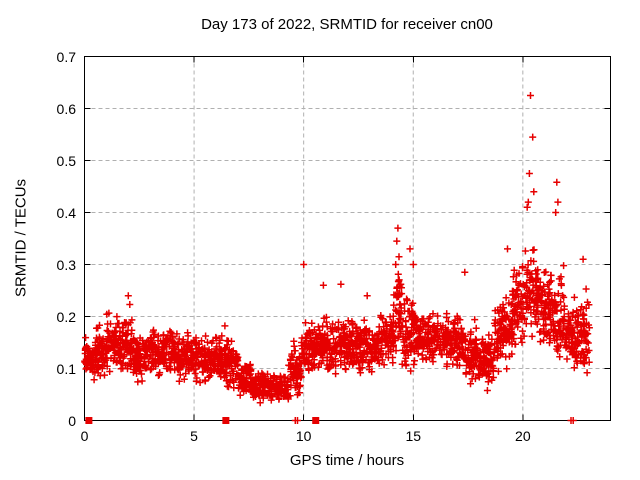 This screenshot has width=640, height=480. Describe the element at coordinates (523, 435) in the screenshot. I see `x-tick-label: 20` at that location.